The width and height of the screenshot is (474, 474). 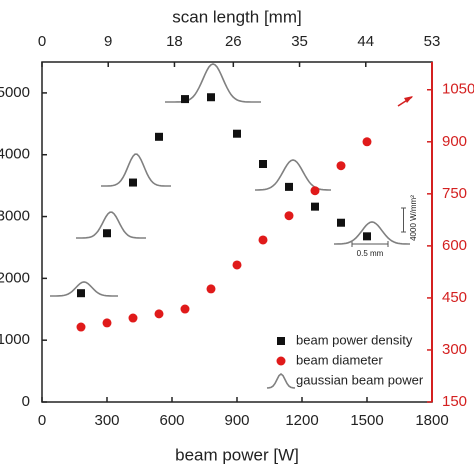 I want to click on x2-tick-label: 26, so click(x=233, y=41).